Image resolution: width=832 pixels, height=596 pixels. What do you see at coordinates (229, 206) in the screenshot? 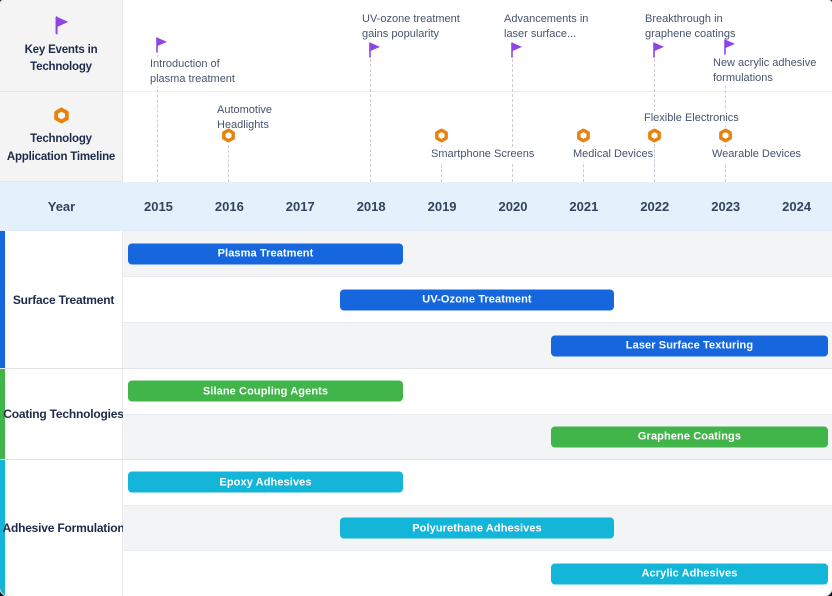
I see `year-tick: 2016` at bounding box center [229, 206].